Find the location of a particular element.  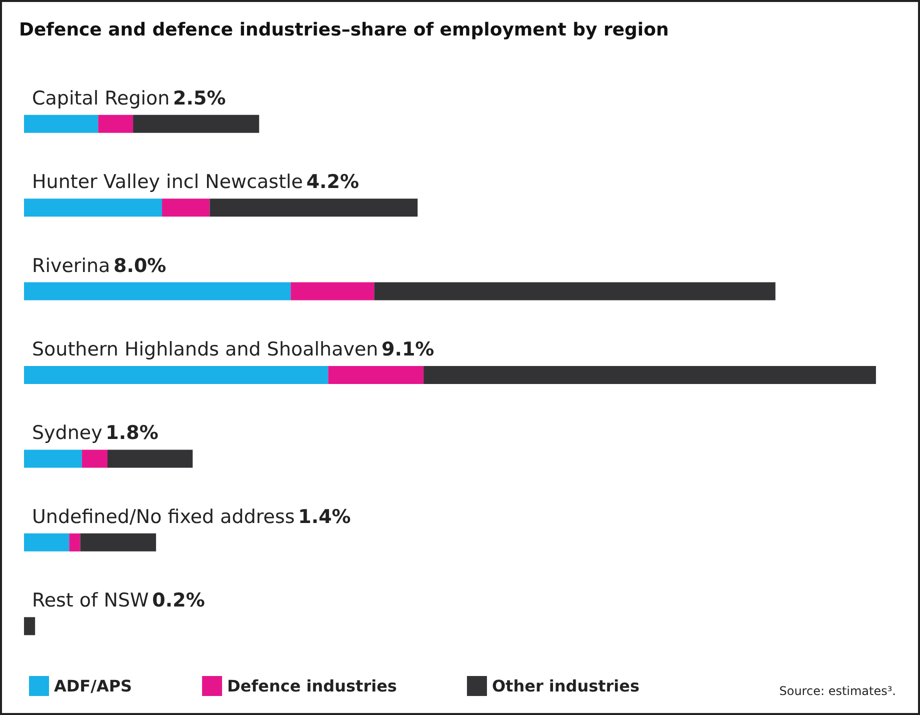

y-tick-label: Southern Highlands and Shoalhaven 9.1% is located at coordinates (233, 349).